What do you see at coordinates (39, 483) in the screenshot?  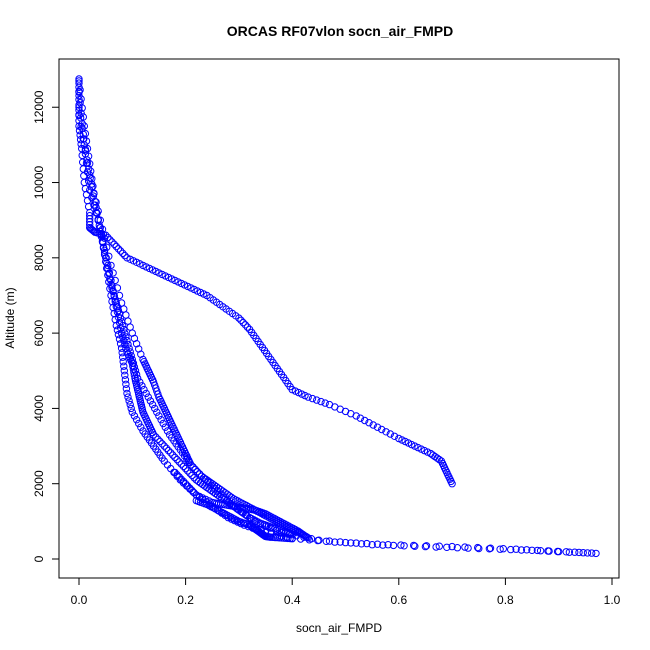 I see `y-tick-label: 2000` at bounding box center [39, 483].